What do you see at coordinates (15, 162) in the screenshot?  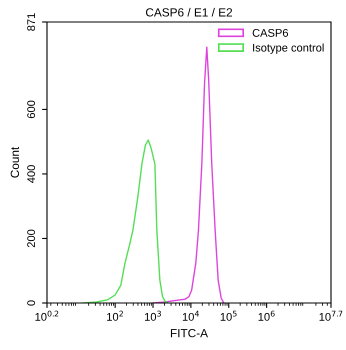 I see `y-axis-title: Count` at bounding box center [15, 162].